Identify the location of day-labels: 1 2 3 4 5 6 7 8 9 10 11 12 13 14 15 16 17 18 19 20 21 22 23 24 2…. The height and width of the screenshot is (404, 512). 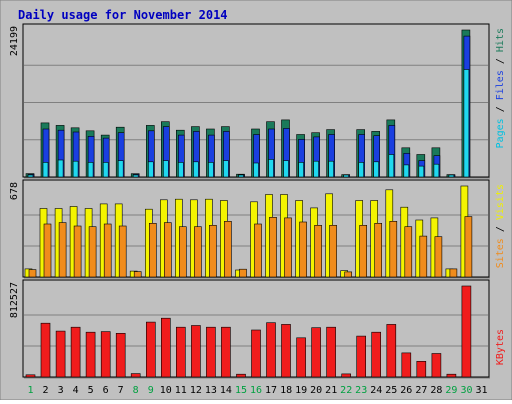
(257, 390).